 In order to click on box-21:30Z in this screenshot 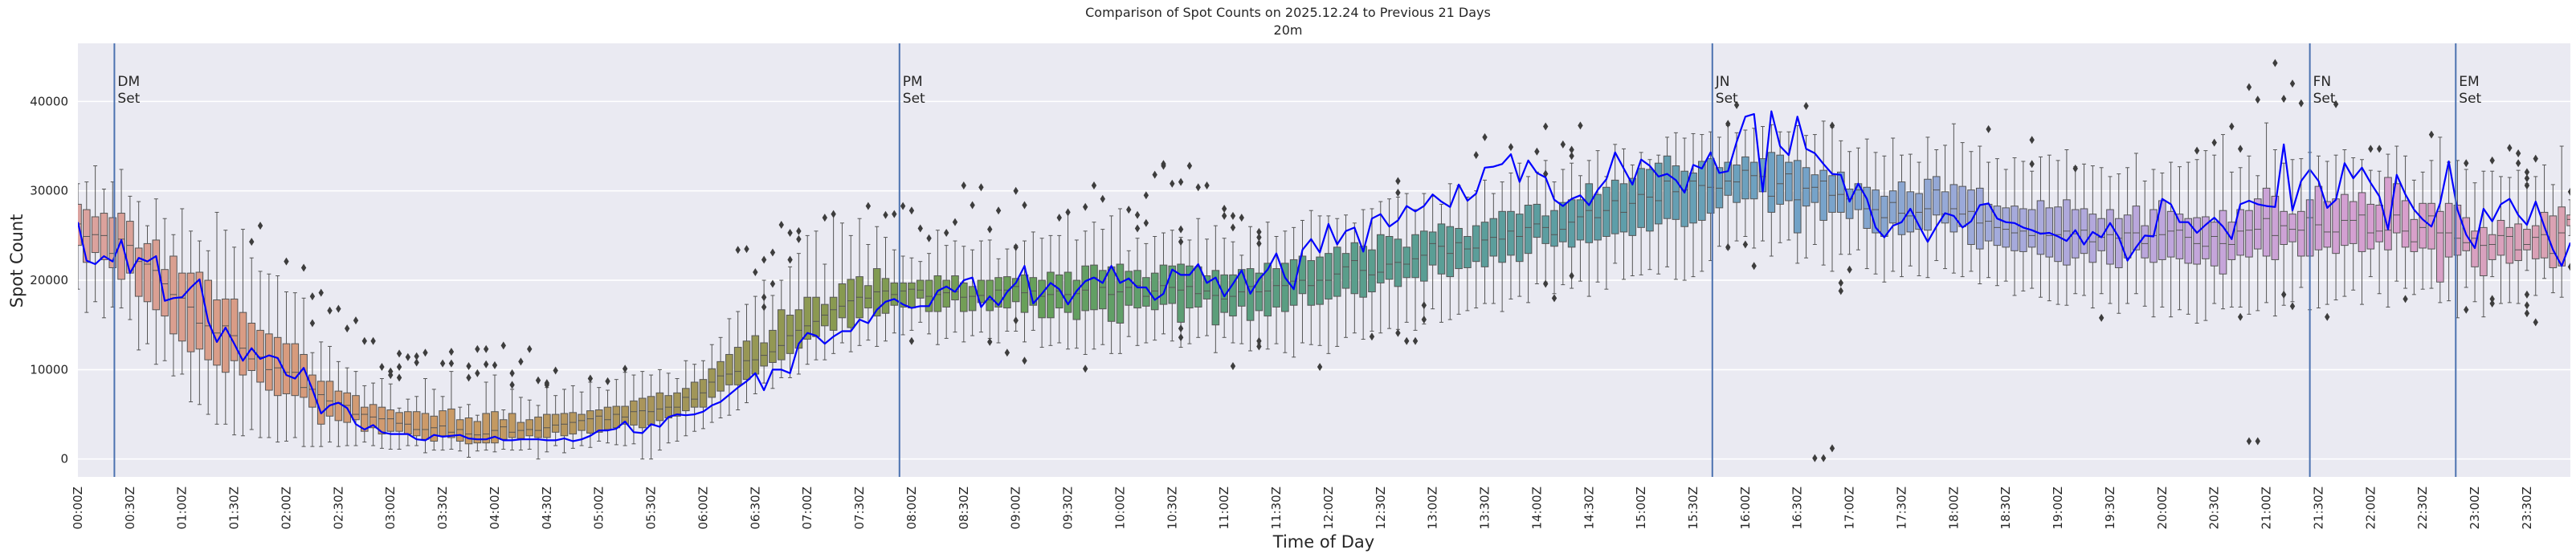, I will do `click(2318, 232)`.